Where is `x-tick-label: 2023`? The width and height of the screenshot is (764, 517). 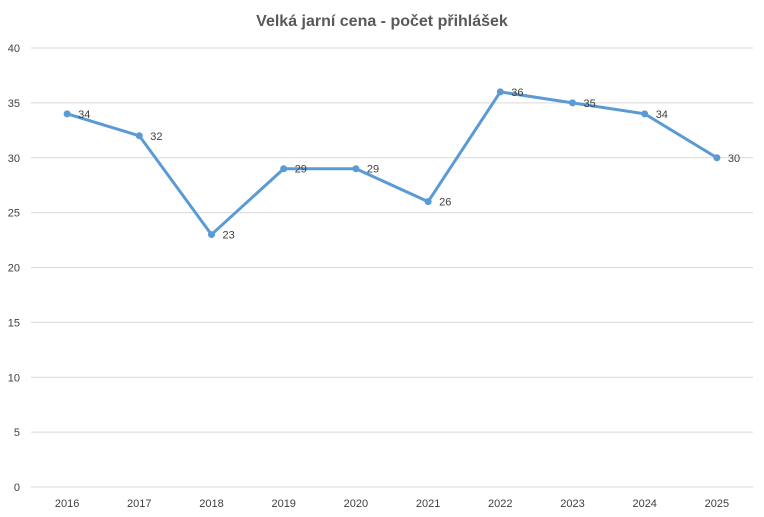
x-tick-label: 2023 is located at coordinates (572, 504).